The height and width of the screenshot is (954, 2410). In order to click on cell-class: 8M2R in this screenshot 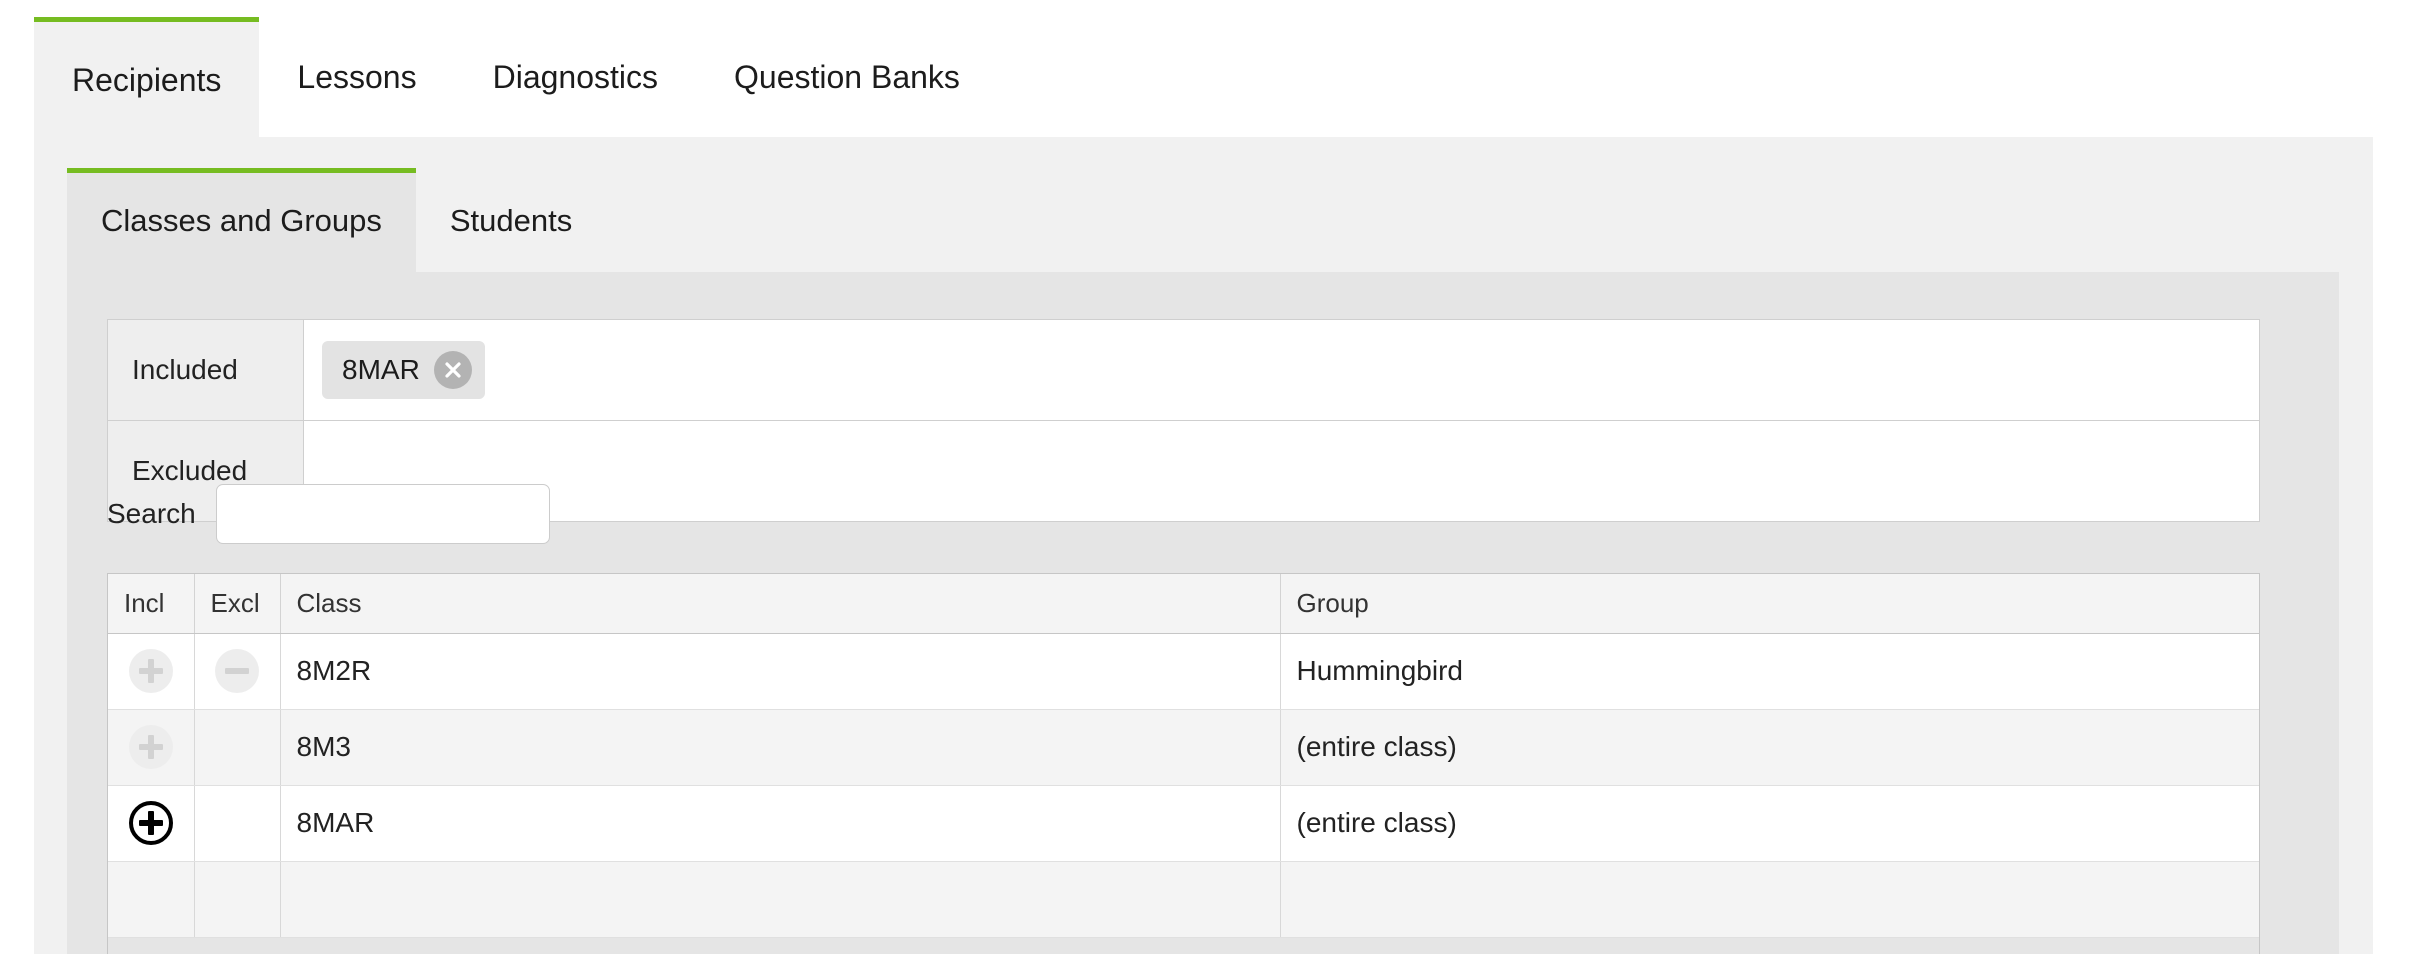, I will do `click(780, 671)`.